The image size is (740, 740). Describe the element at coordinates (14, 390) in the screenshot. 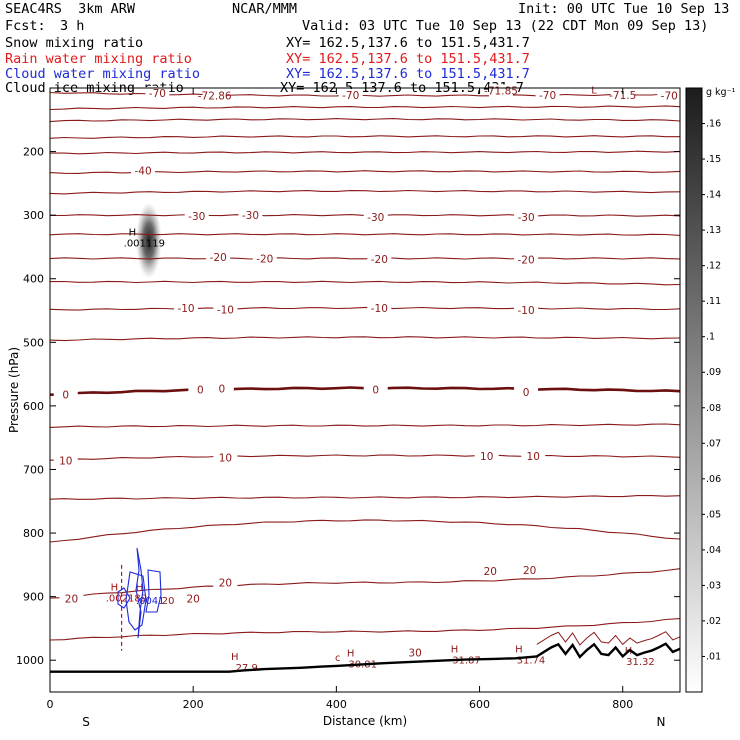

I see `y-axis-label: Pressure (hPa)` at that location.